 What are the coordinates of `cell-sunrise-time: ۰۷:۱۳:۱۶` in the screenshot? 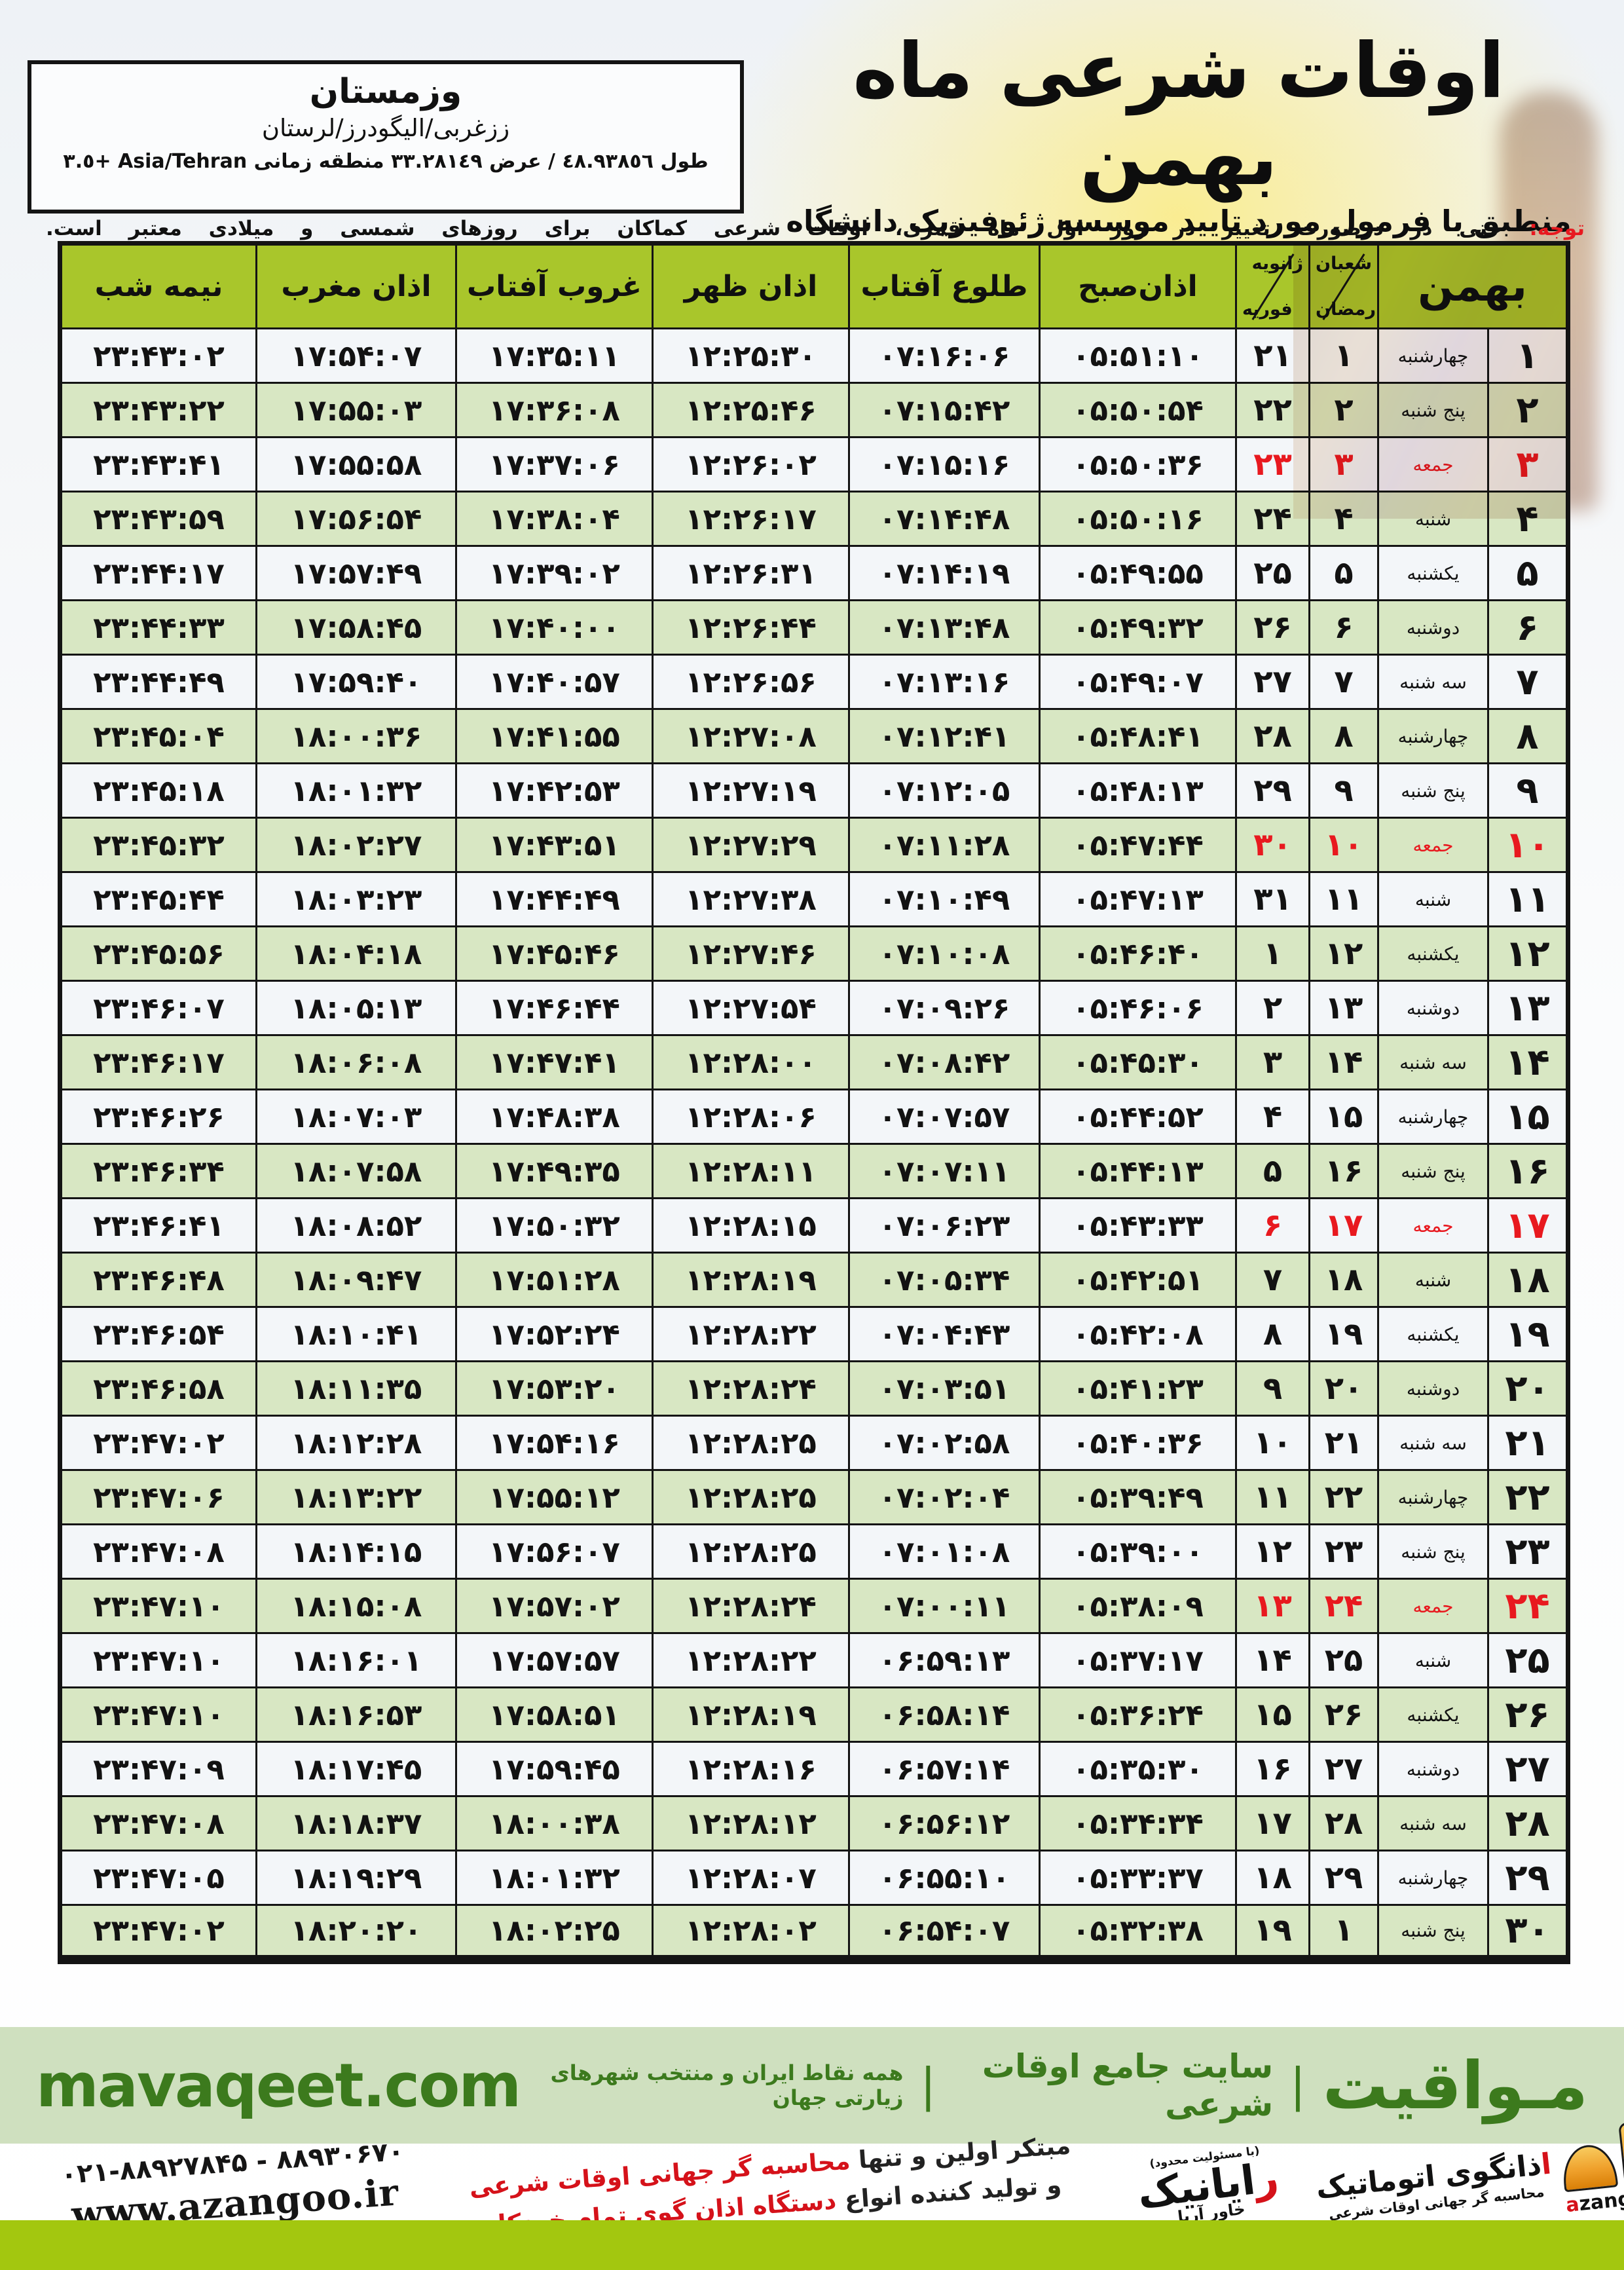 It's located at (944, 682).